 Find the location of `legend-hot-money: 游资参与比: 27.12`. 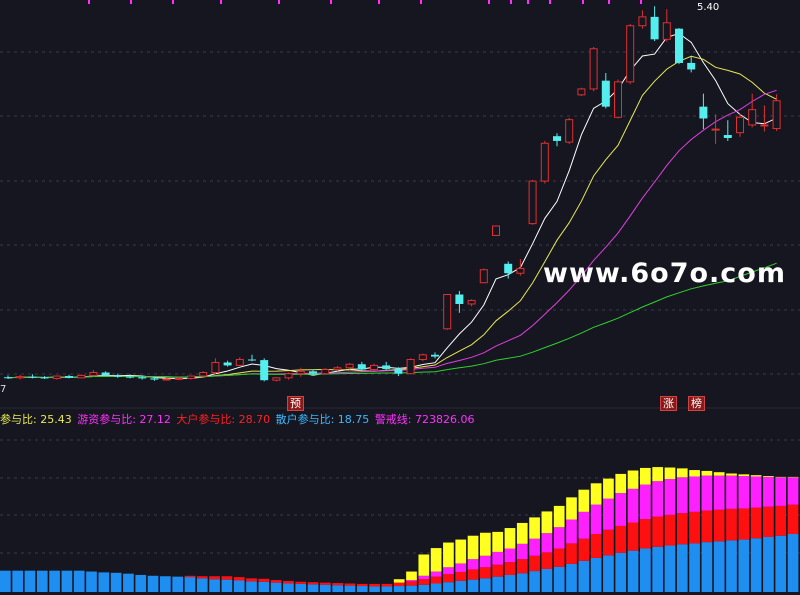

legend-hot-money: 游资参与比: 27.12 is located at coordinates (124, 419).